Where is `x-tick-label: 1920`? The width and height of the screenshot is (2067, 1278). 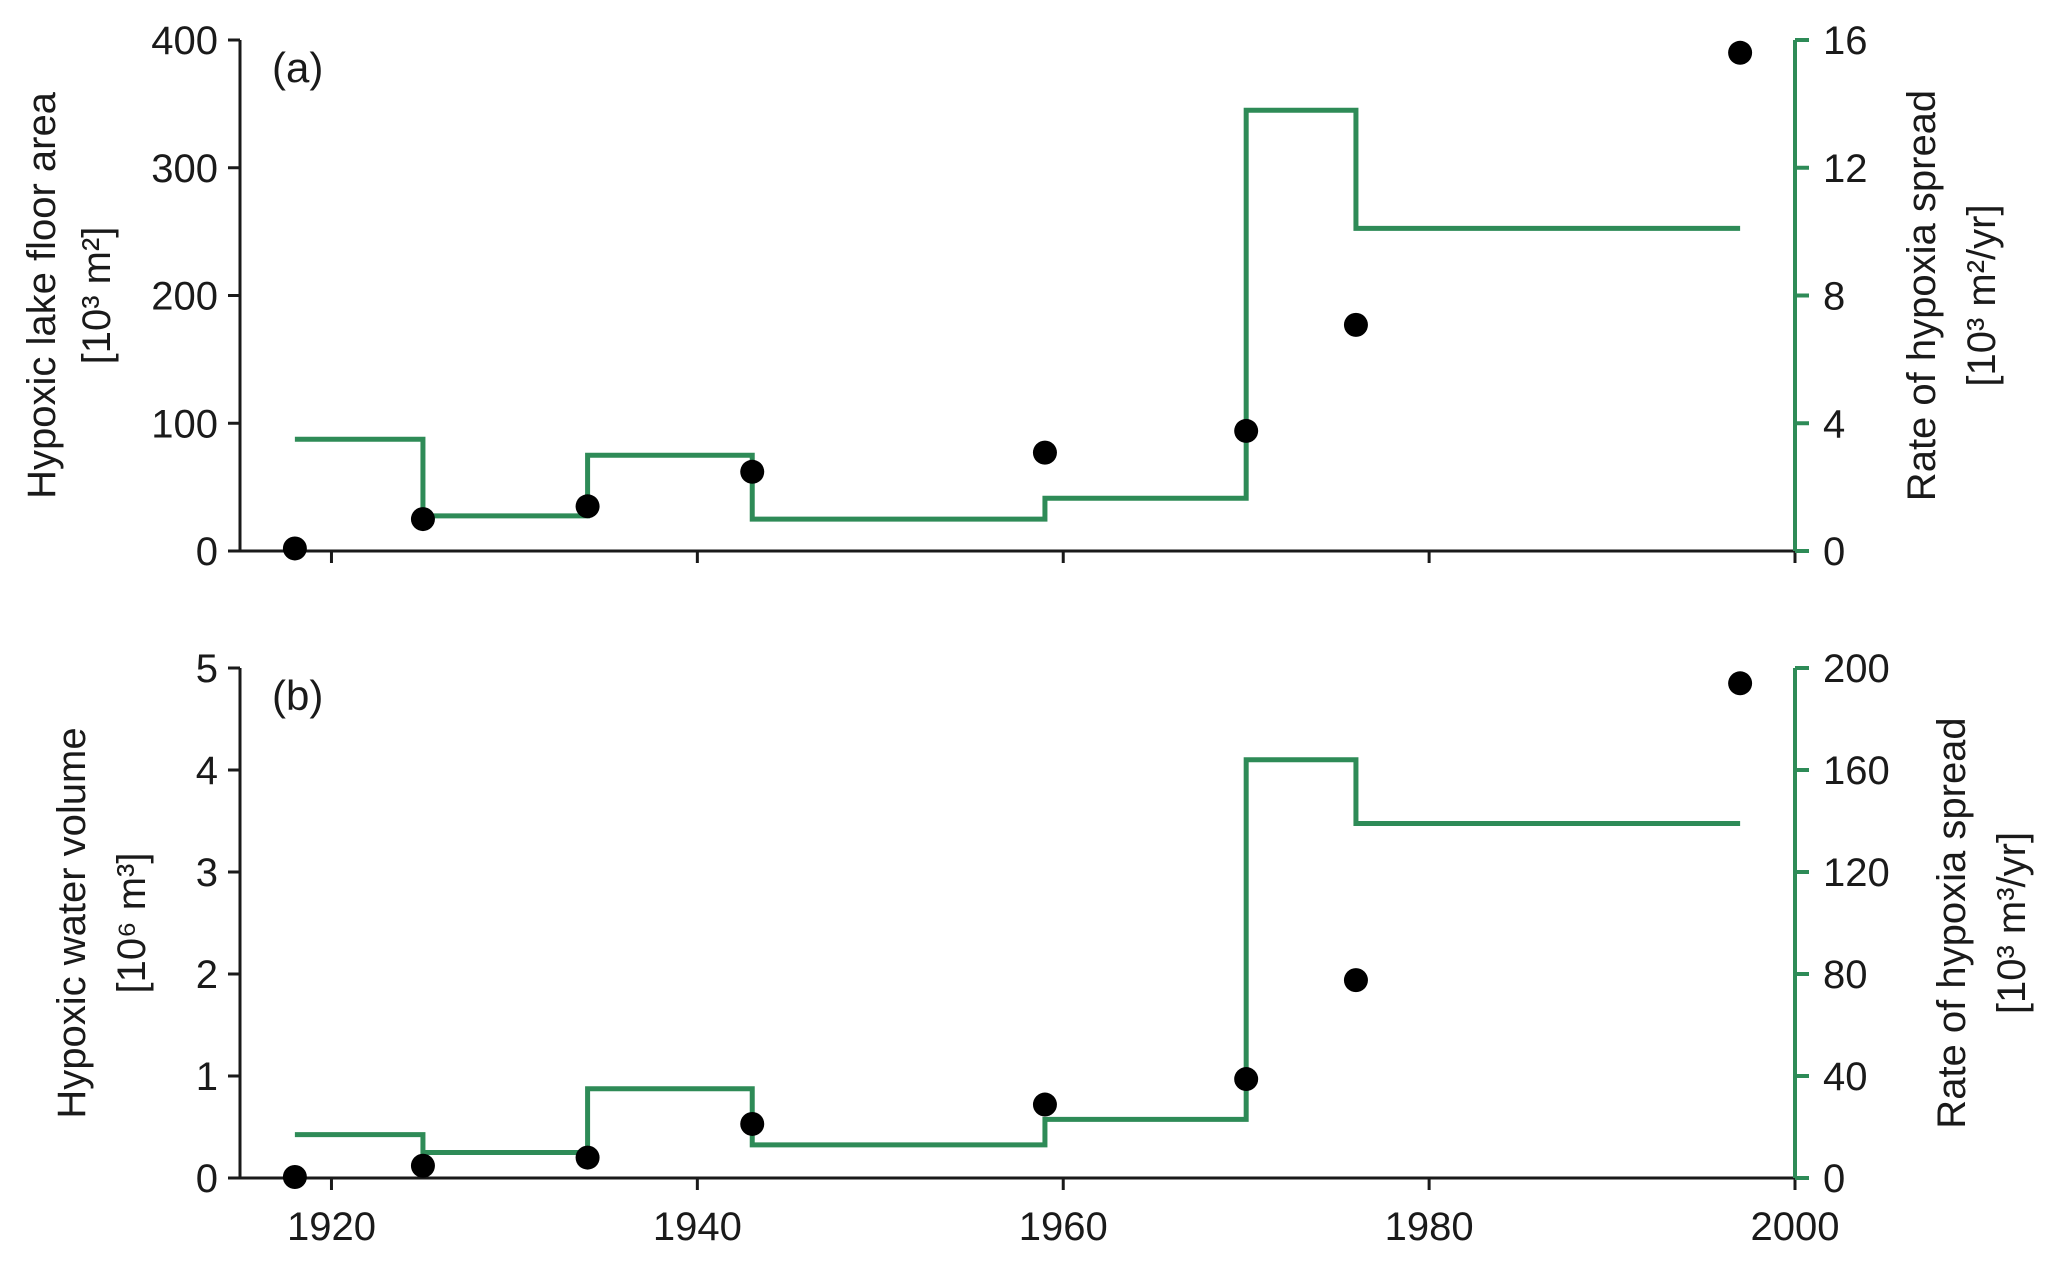 x-tick-label: 1920 is located at coordinates (331, 1227).